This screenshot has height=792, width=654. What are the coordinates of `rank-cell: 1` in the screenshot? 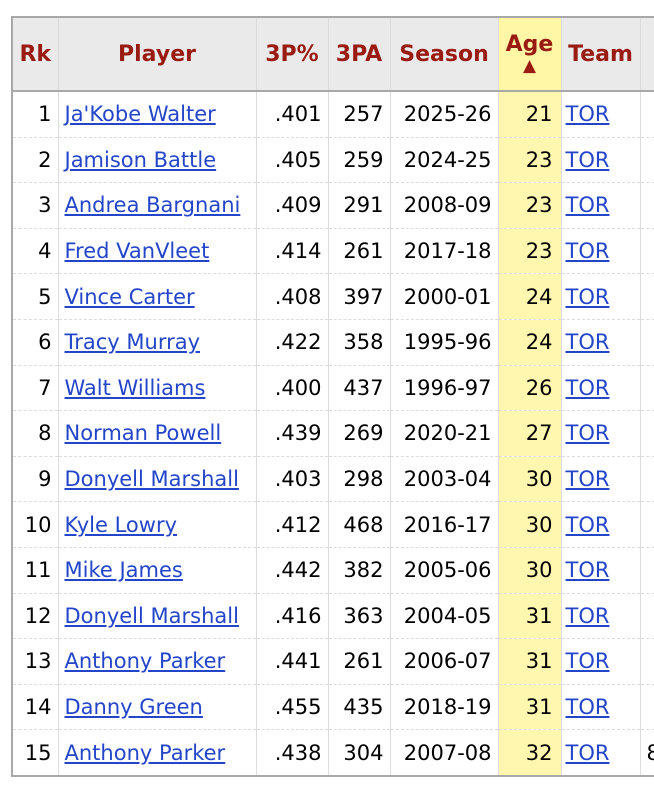 It's located at (35, 114).